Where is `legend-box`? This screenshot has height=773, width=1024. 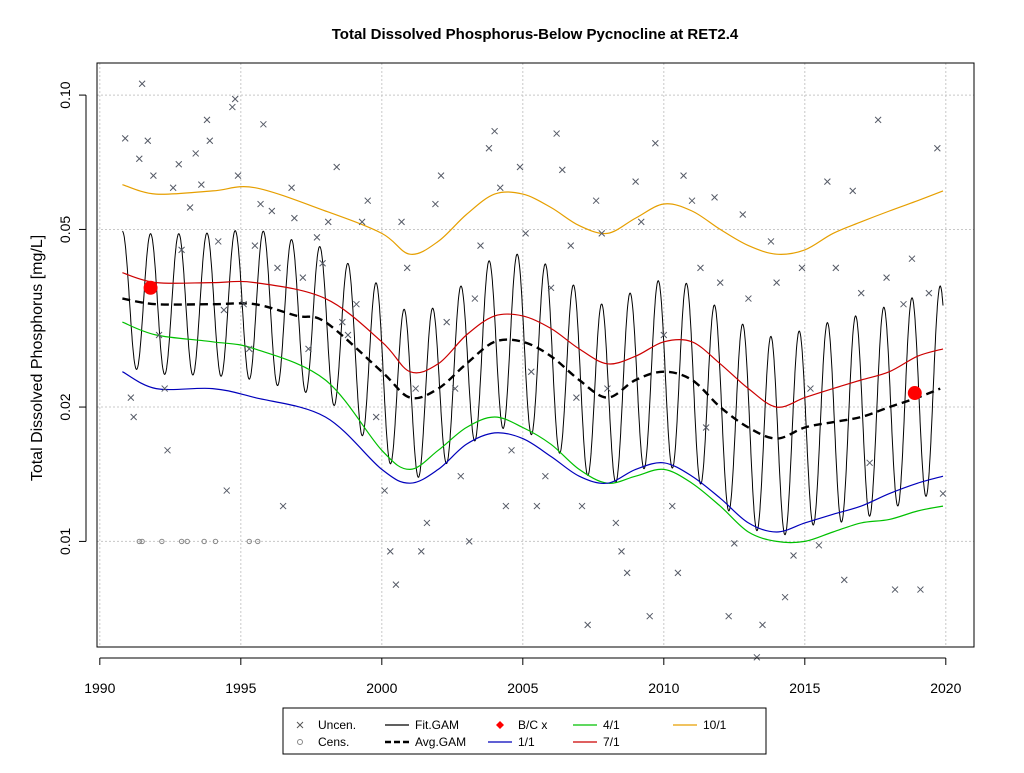 legend-box is located at coordinates (524, 731).